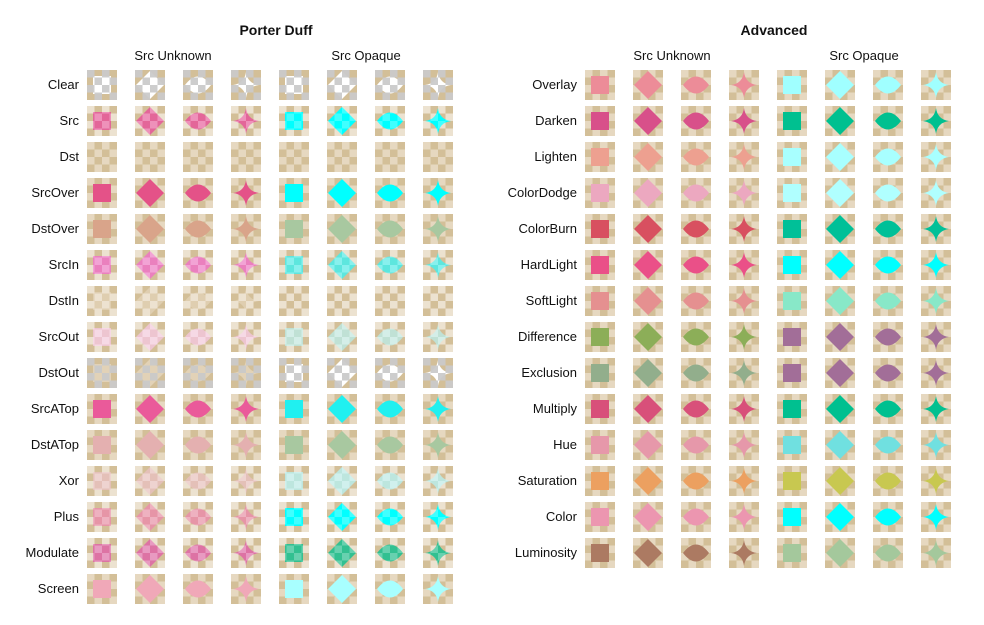 The image size is (984, 625). I want to click on row-label: Dst, so click(69, 156).